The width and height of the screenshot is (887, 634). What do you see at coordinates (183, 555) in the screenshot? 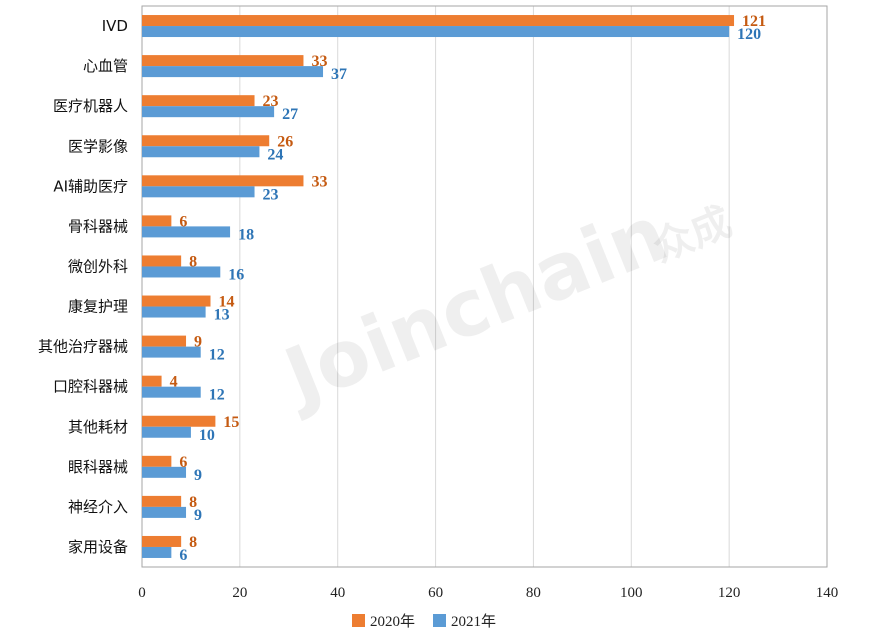
I see `data-label-2021: 6` at bounding box center [183, 555].